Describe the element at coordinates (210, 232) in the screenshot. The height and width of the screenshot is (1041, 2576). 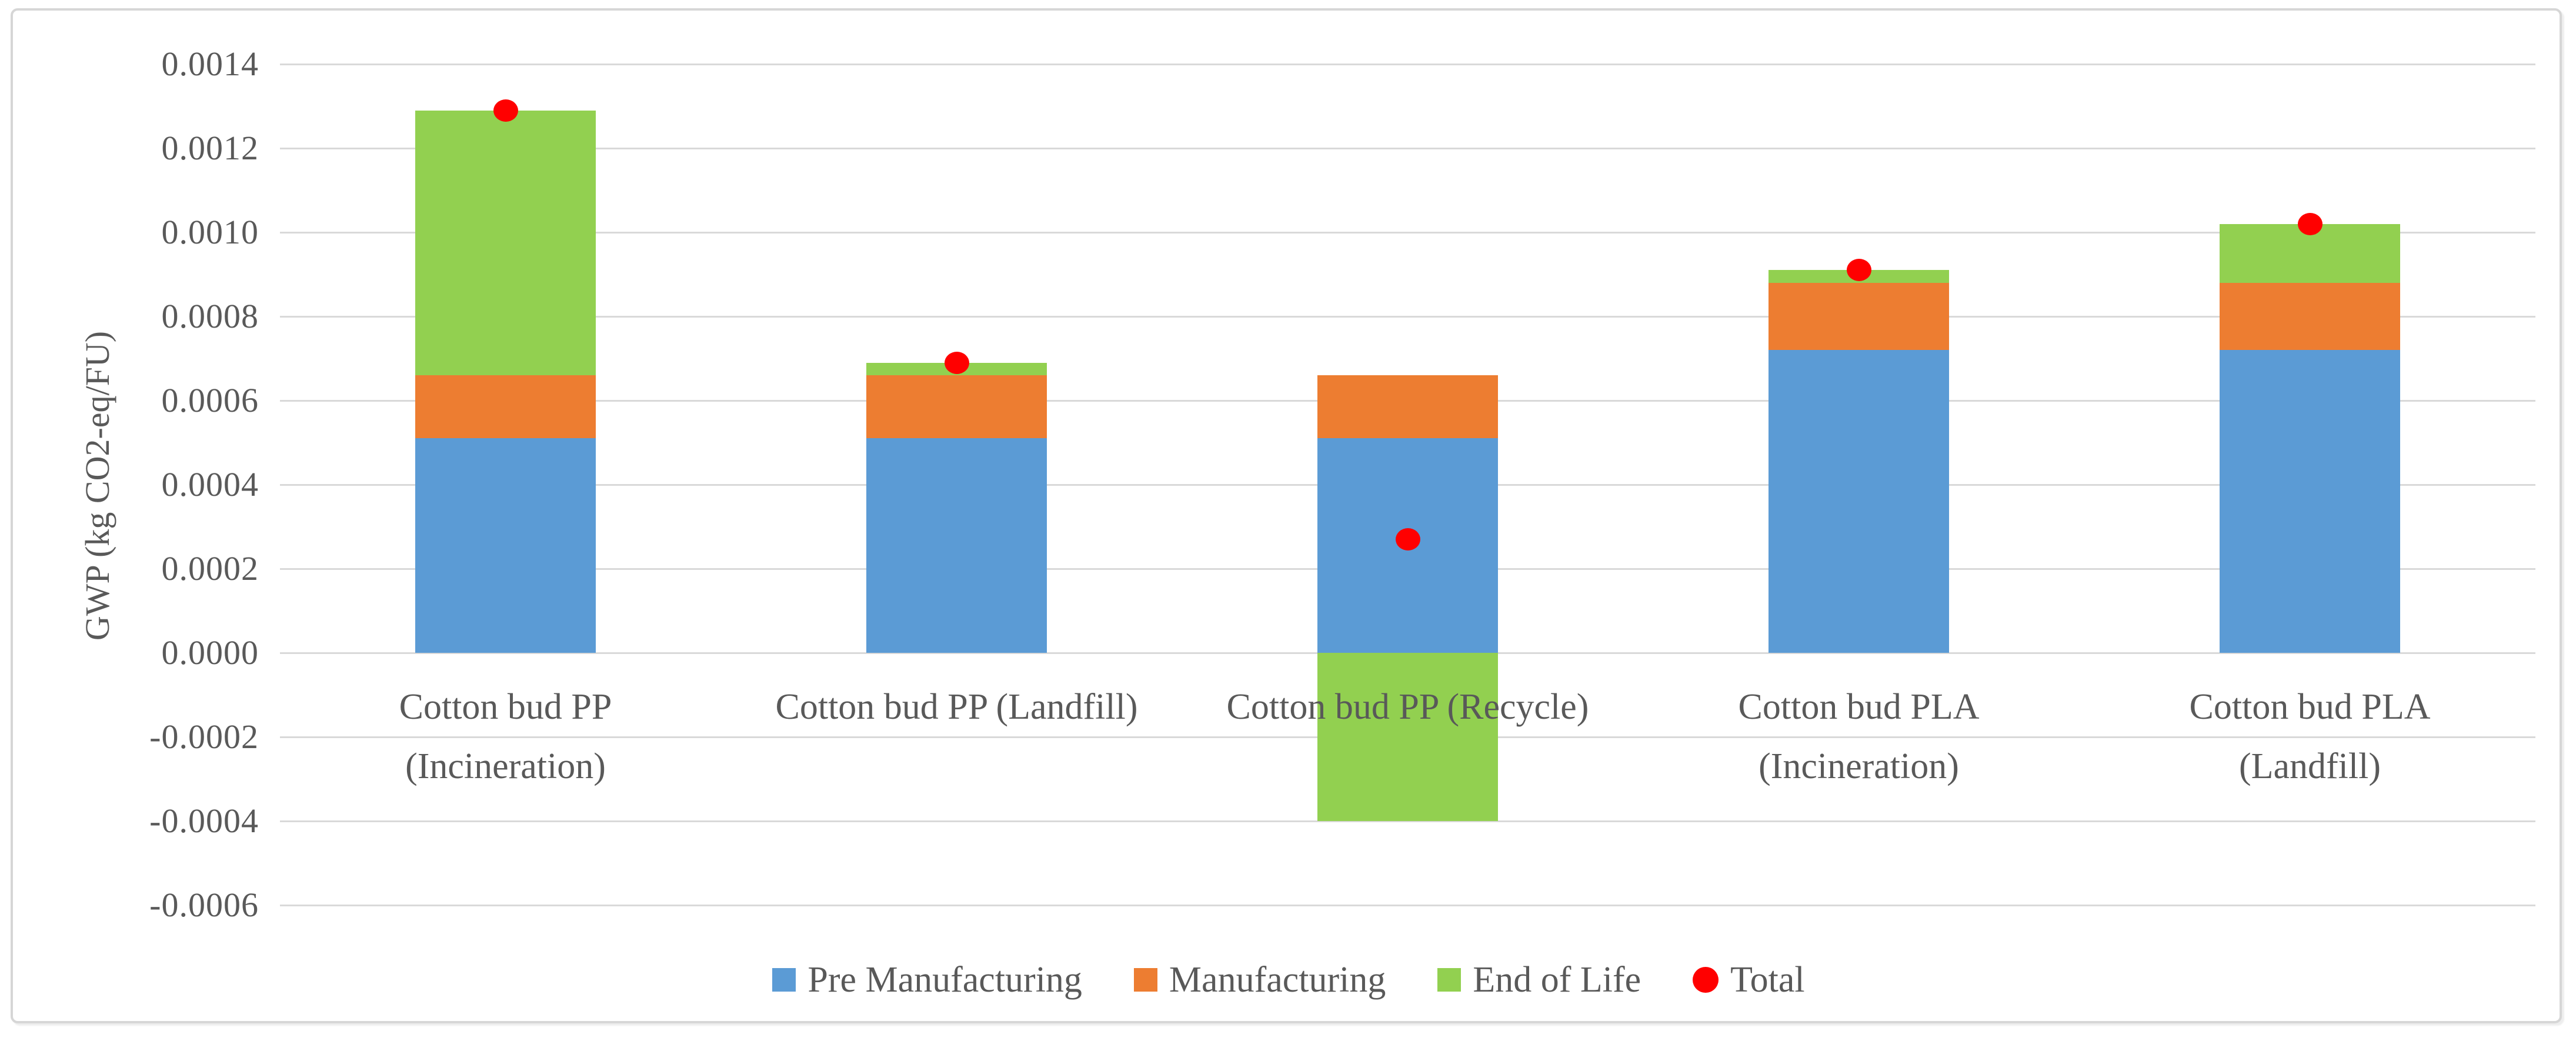
I see `y-tick-label: 0.0010` at that location.